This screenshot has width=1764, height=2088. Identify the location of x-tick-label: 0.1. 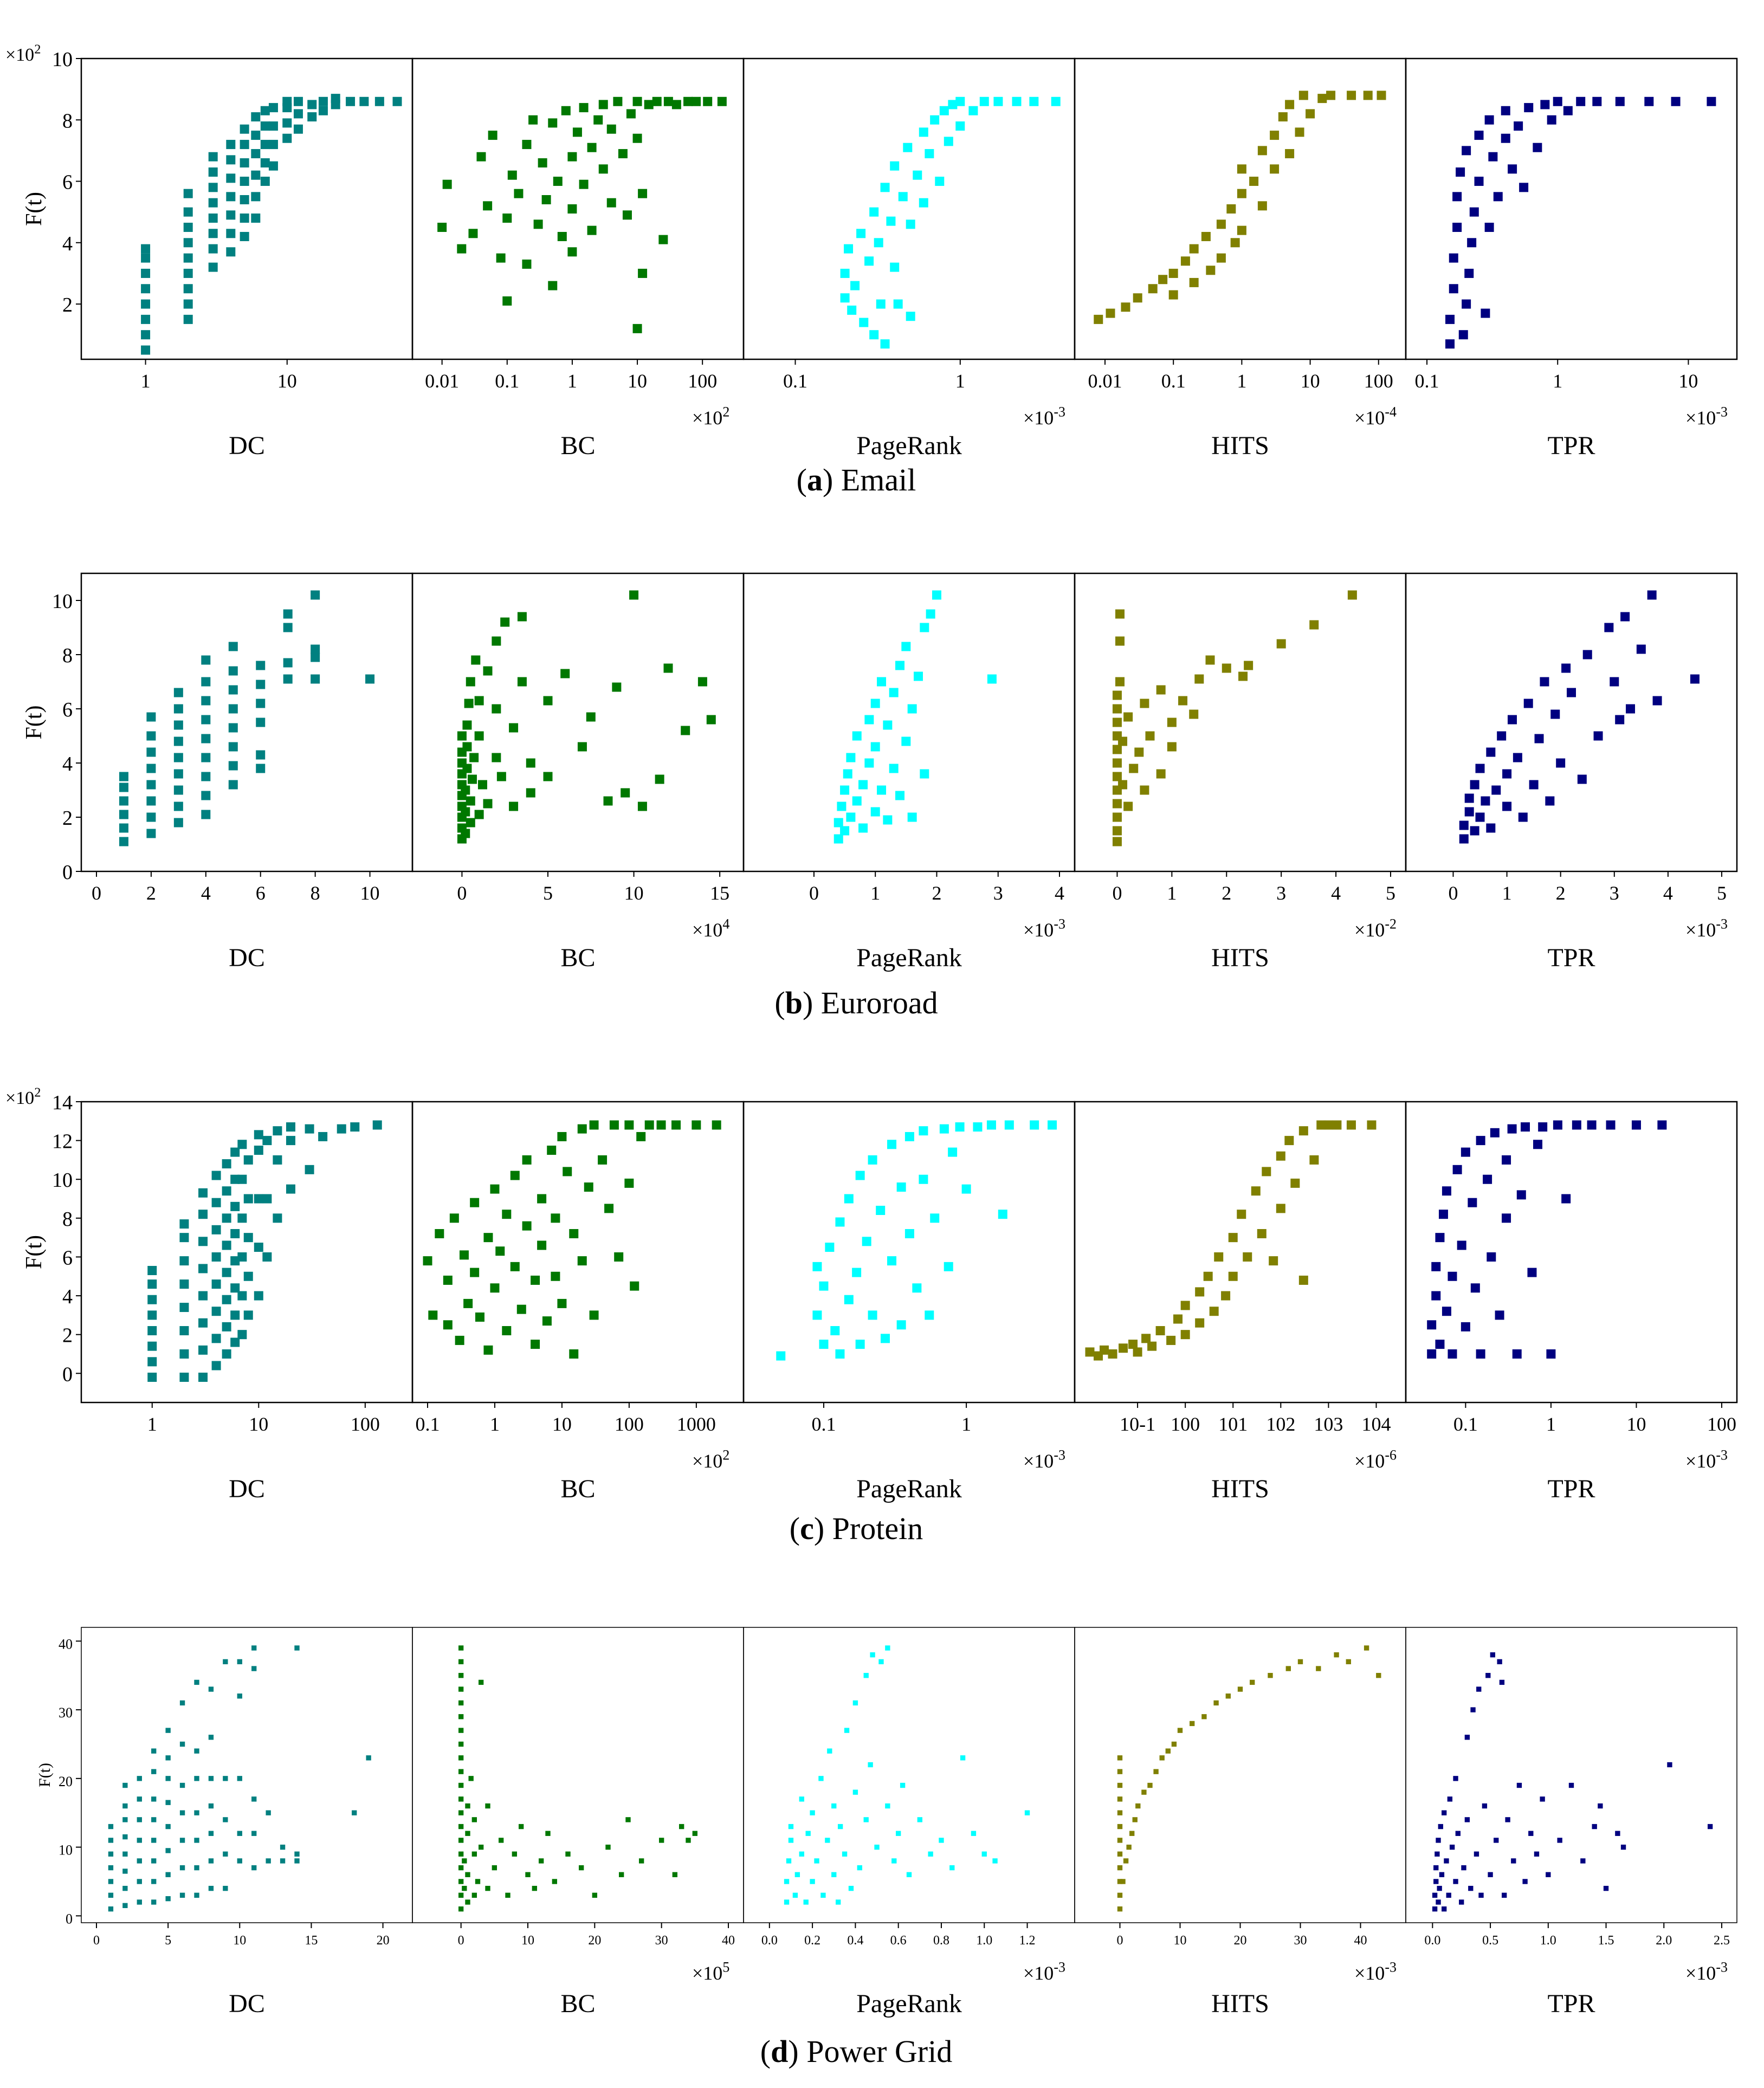
(1466, 1424).